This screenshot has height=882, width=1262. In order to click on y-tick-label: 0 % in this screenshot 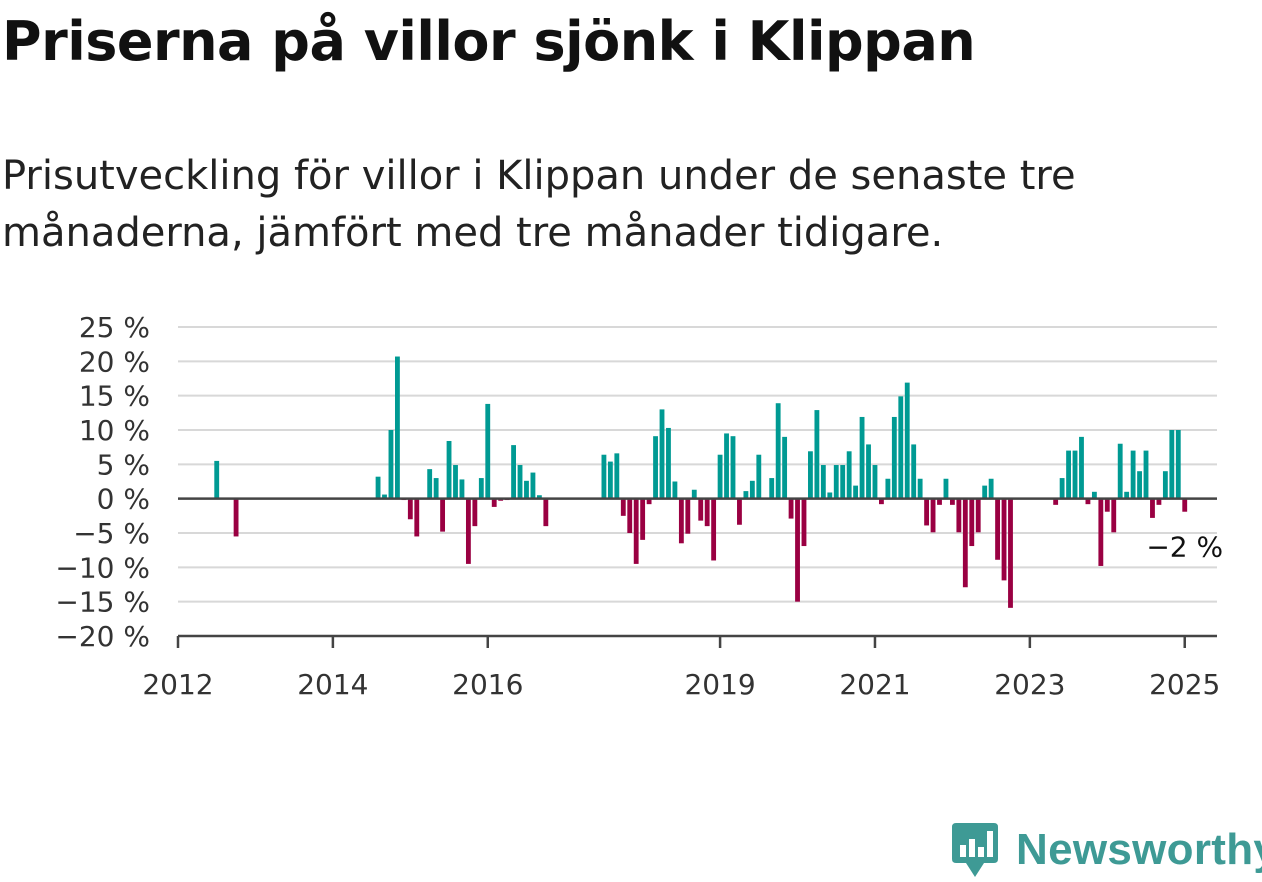, I will do `click(123, 499)`.